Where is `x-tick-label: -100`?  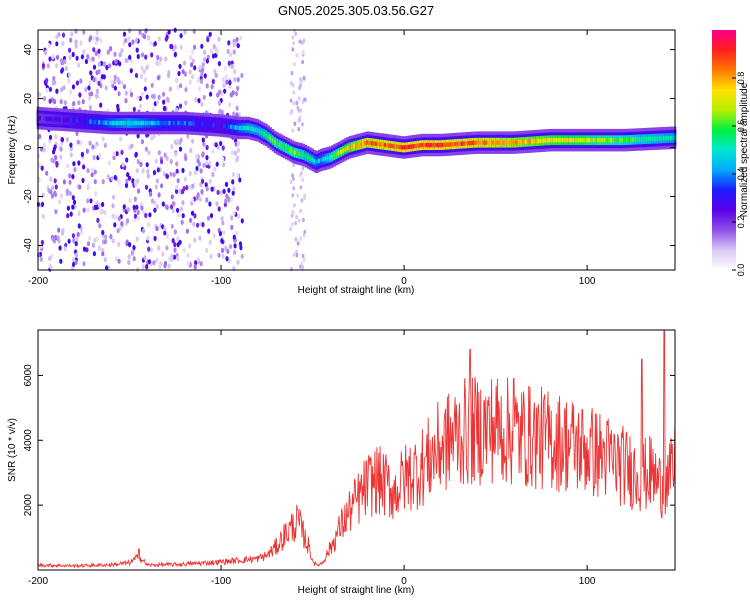 x-tick-label: -100 is located at coordinates (221, 581).